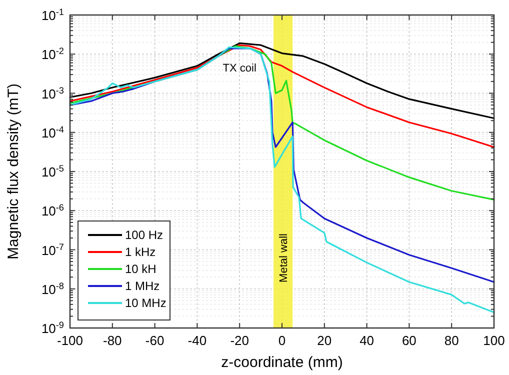  I want to click on legend-label: 100 Hz, so click(144, 235).